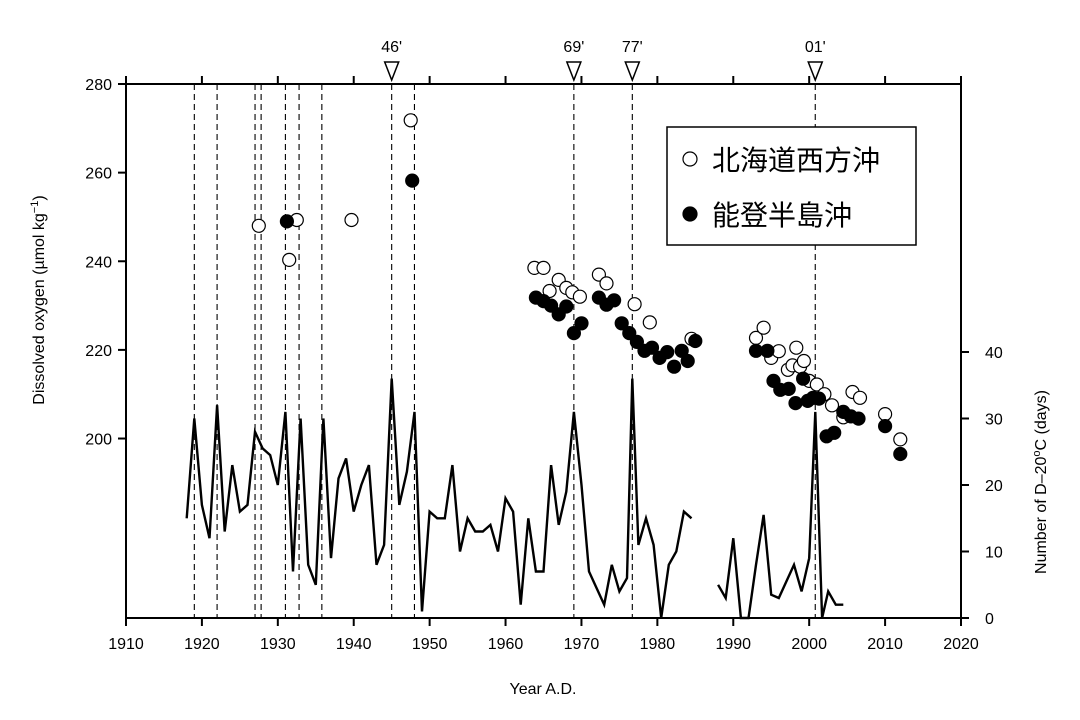  I want to click on x-tick-label: 1980, so click(658, 644).